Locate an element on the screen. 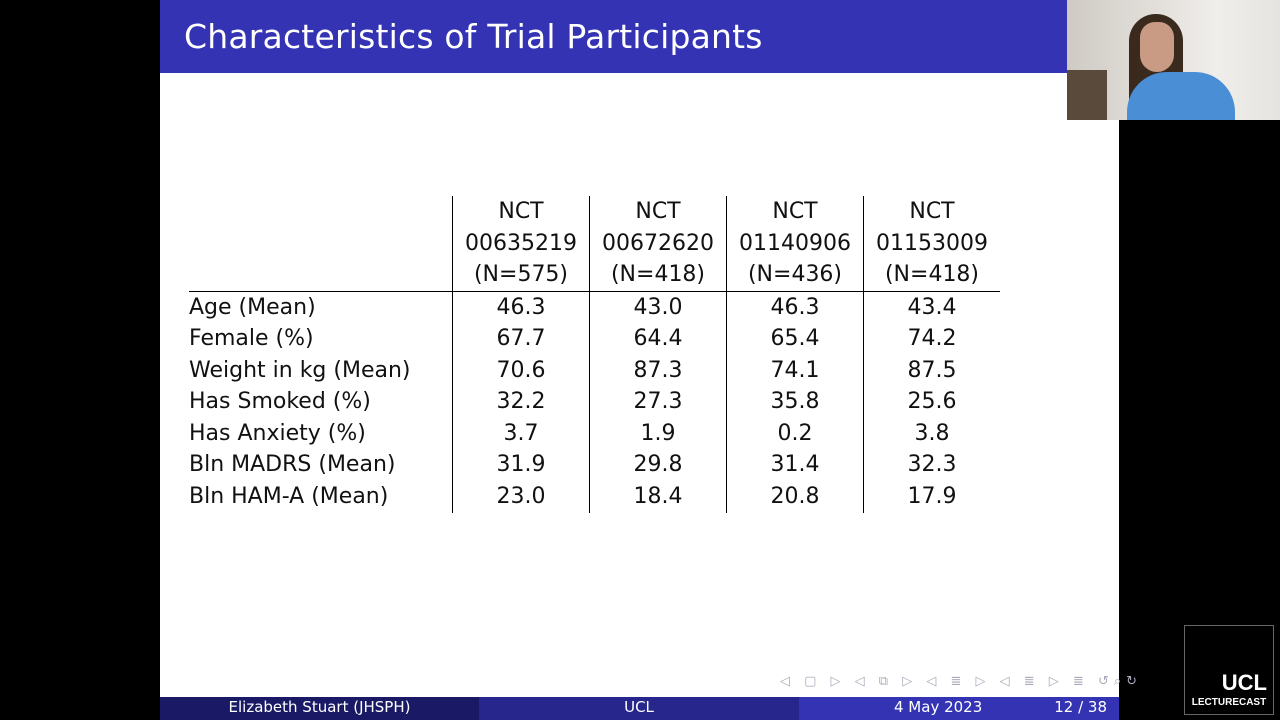  logo-ucl-text: UCL is located at coordinates (1244, 682).